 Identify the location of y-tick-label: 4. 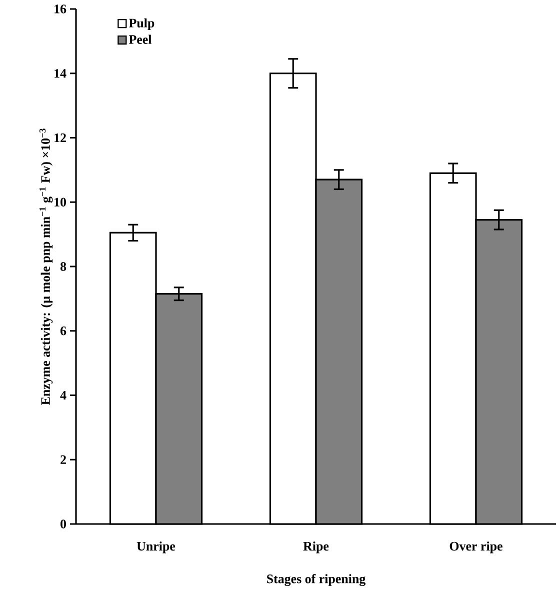
(63, 395).